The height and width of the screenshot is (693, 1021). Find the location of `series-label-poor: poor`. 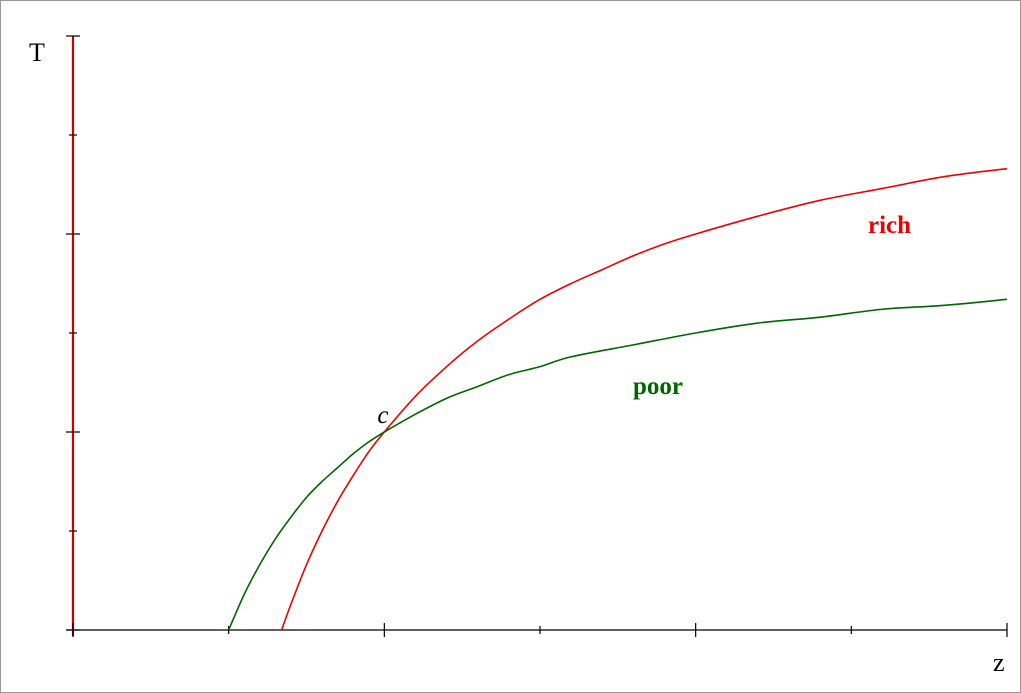

series-label-poor: poor is located at coordinates (658, 386).